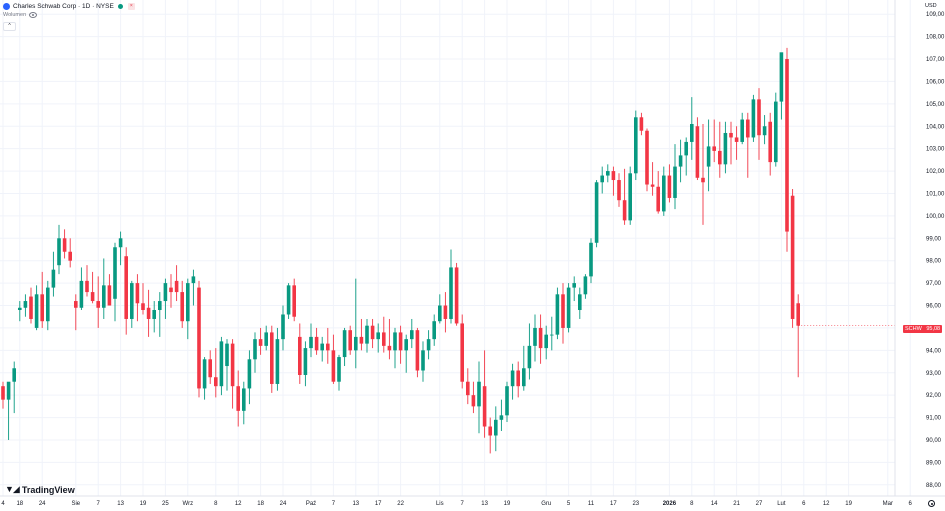 The width and height of the screenshot is (945, 511). What do you see at coordinates (131, 6) in the screenshot?
I see `close-icon: ×` at bounding box center [131, 6].